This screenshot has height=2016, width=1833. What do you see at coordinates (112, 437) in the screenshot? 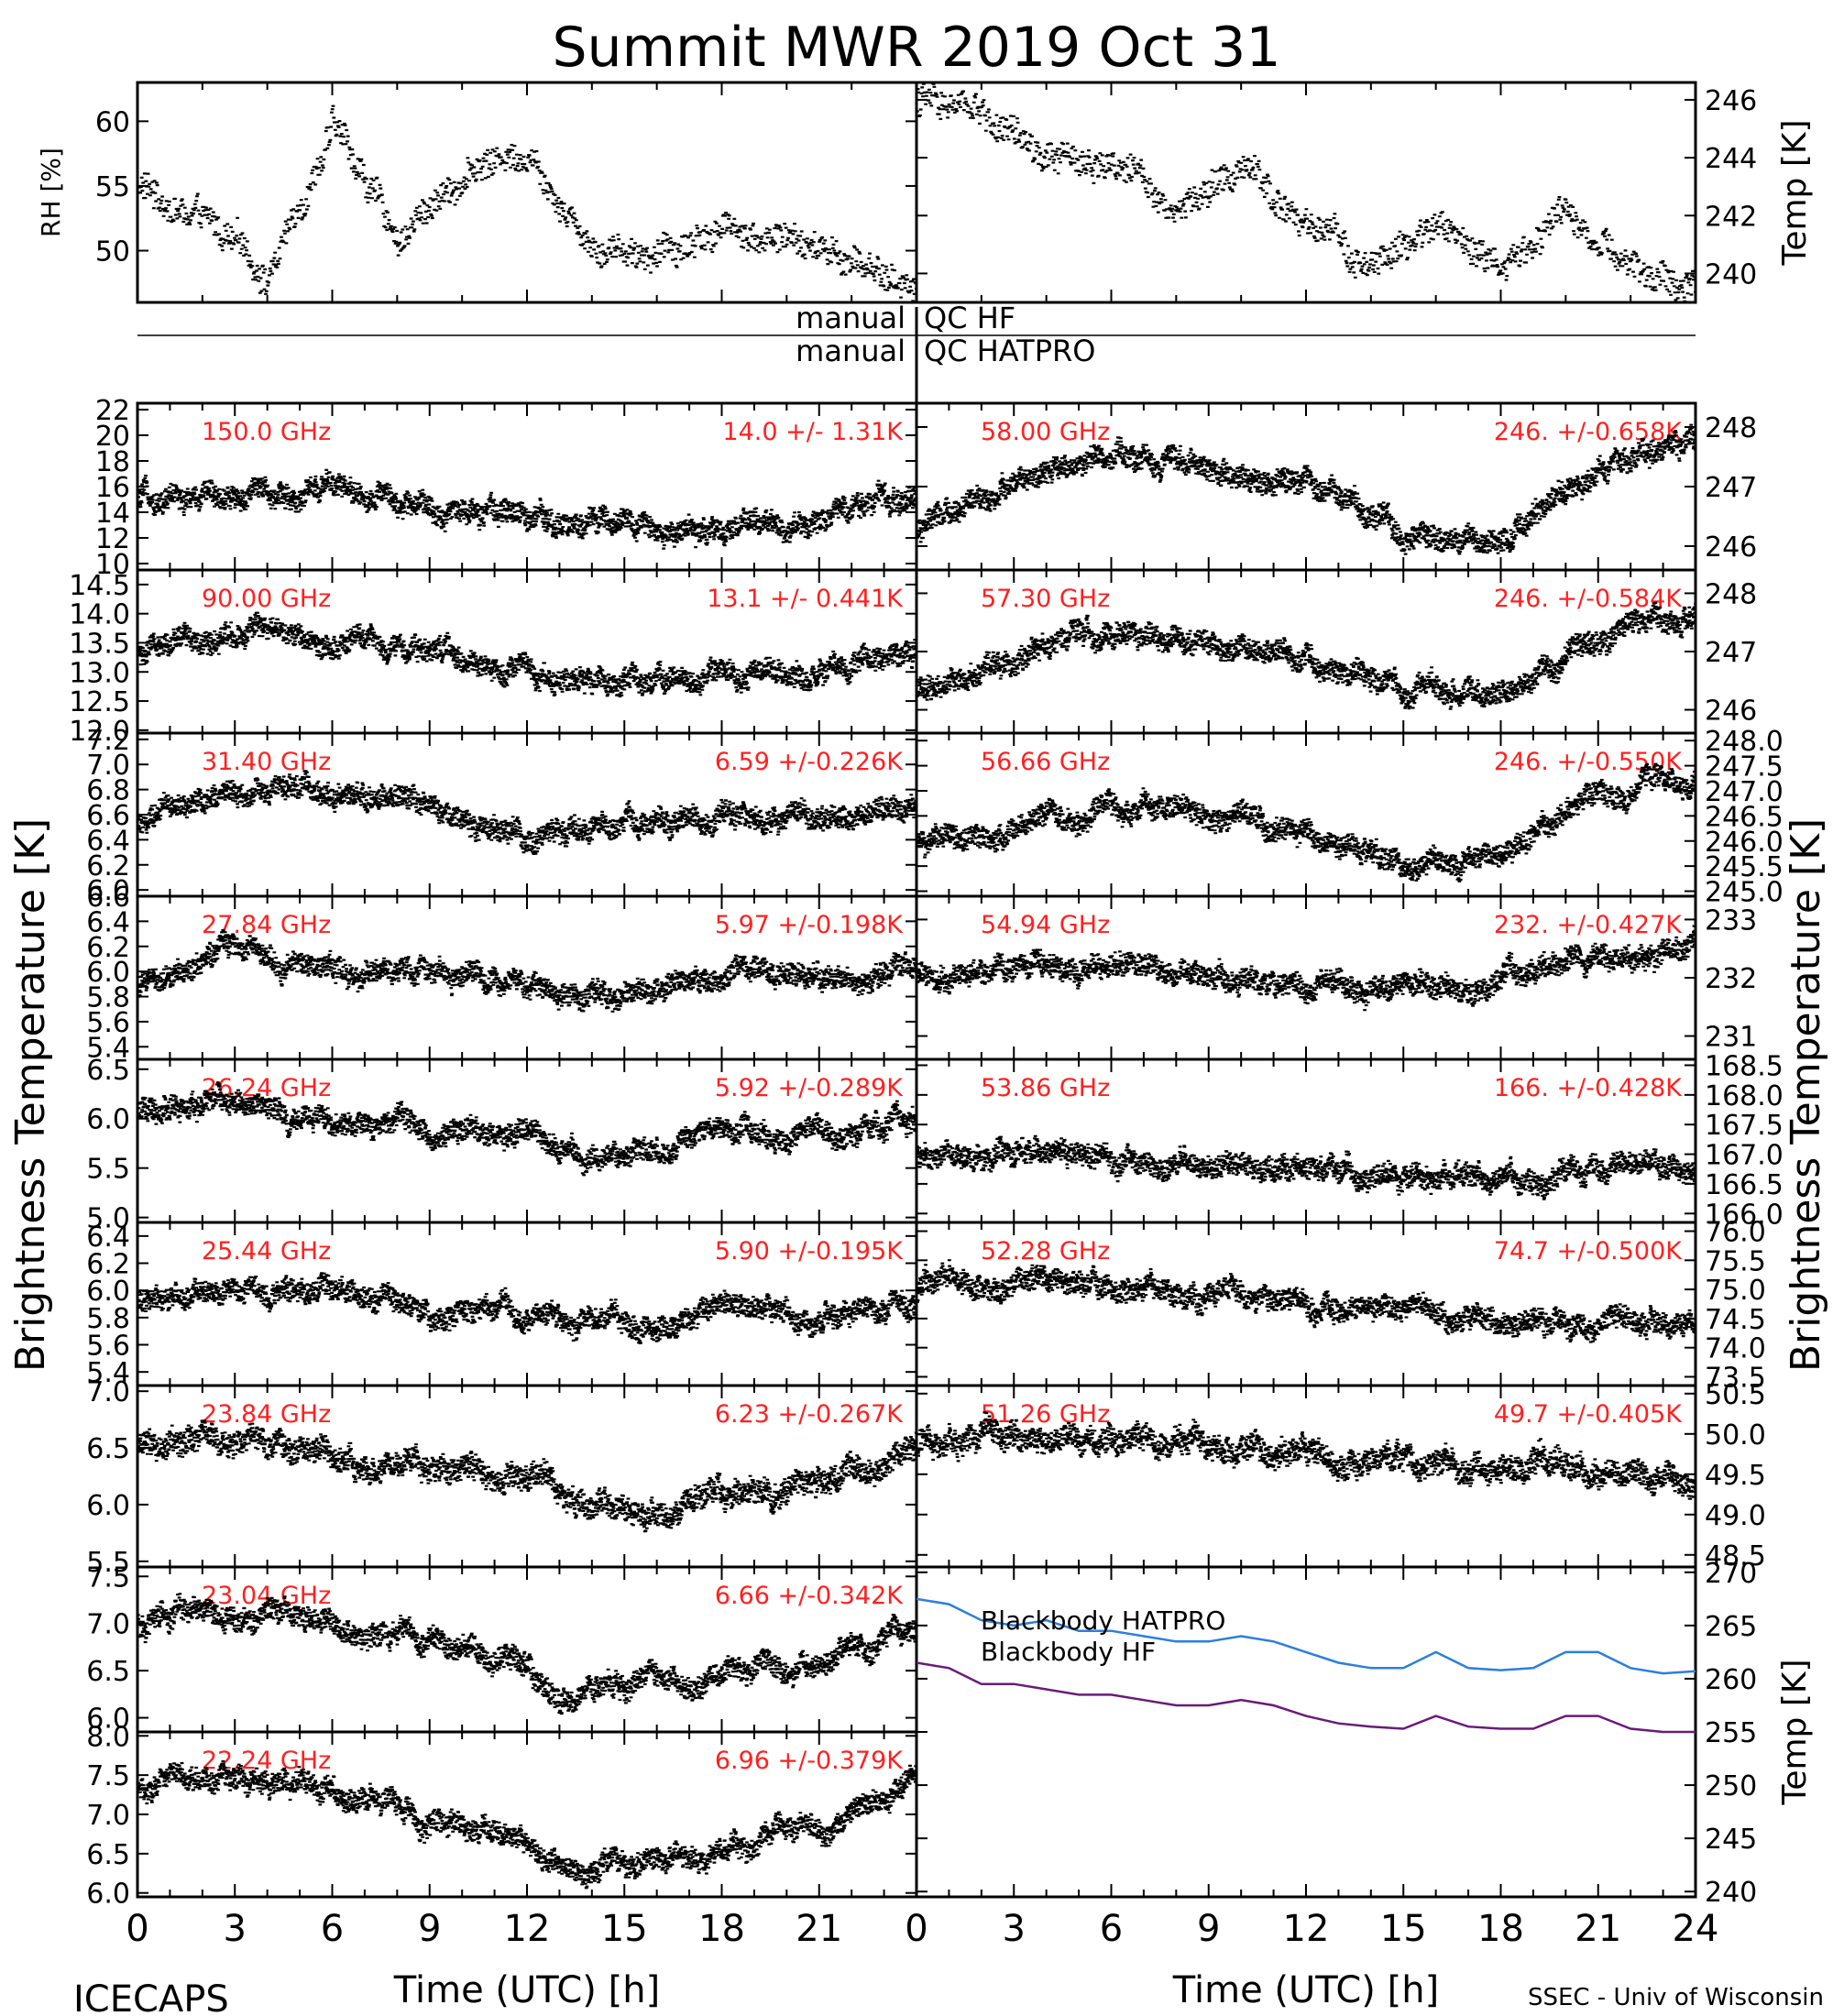
I see `ytick-label: 20` at bounding box center [112, 437].